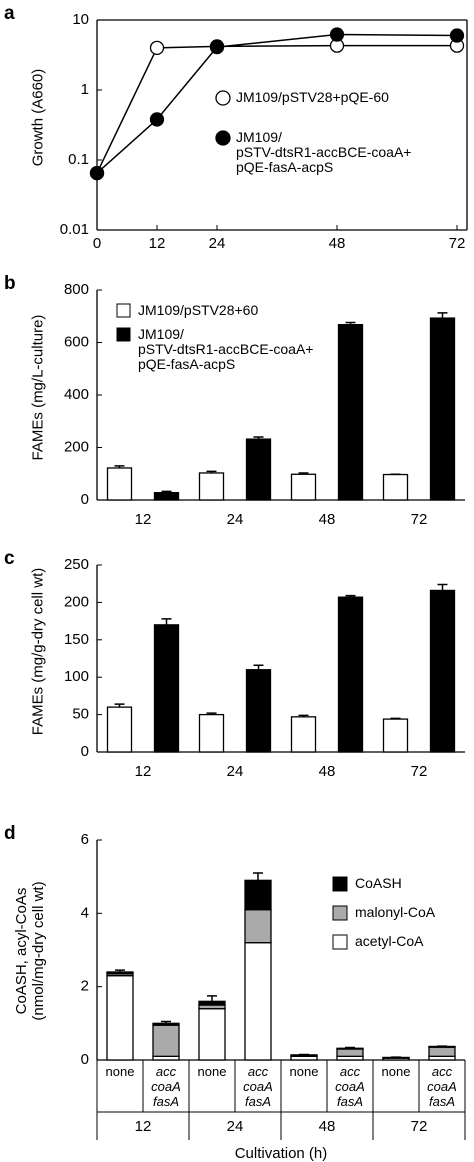  What do you see at coordinates (9, 13) in the screenshot?
I see `panel-letter: a` at bounding box center [9, 13].